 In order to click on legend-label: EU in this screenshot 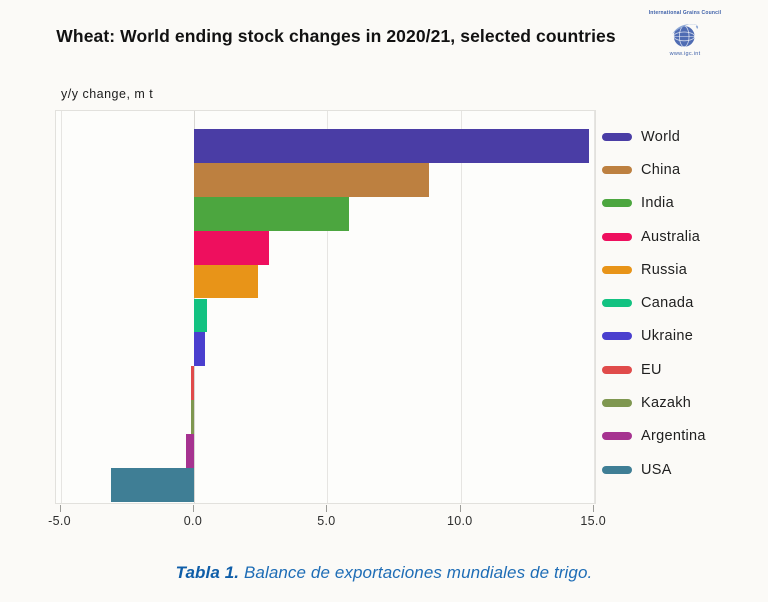, I will do `click(651, 369)`.